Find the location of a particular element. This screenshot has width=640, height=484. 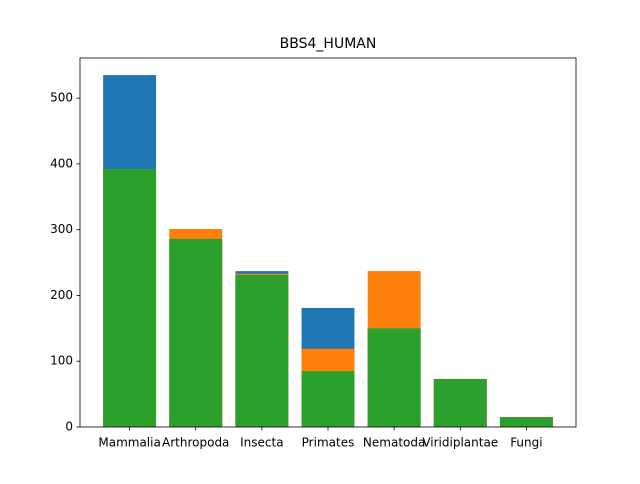

x-tick-label: Nematoda is located at coordinates (394, 443).